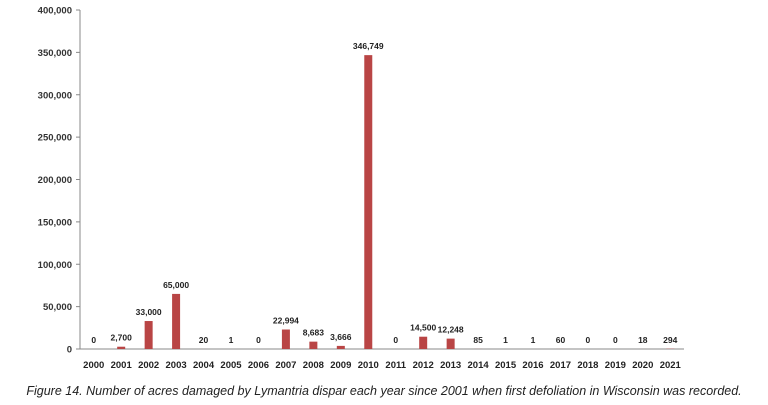 This screenshot has width=768, height=405. I want to click on y-tick-label: 100,000, so click(55, 265).